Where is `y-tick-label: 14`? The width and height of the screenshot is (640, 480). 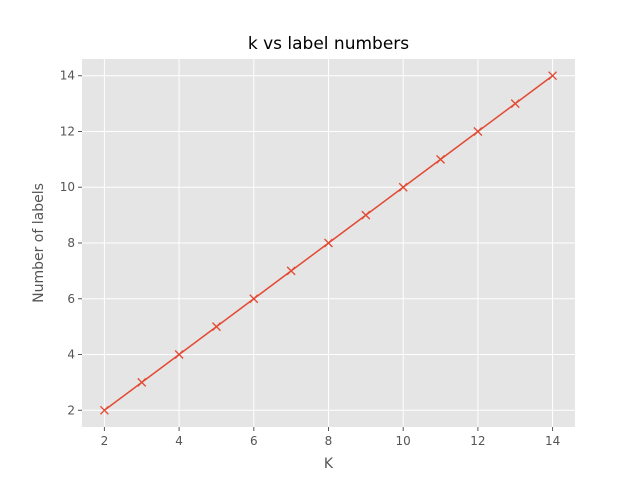 y-tick-label: 14 is located at coordinates (67, 76).